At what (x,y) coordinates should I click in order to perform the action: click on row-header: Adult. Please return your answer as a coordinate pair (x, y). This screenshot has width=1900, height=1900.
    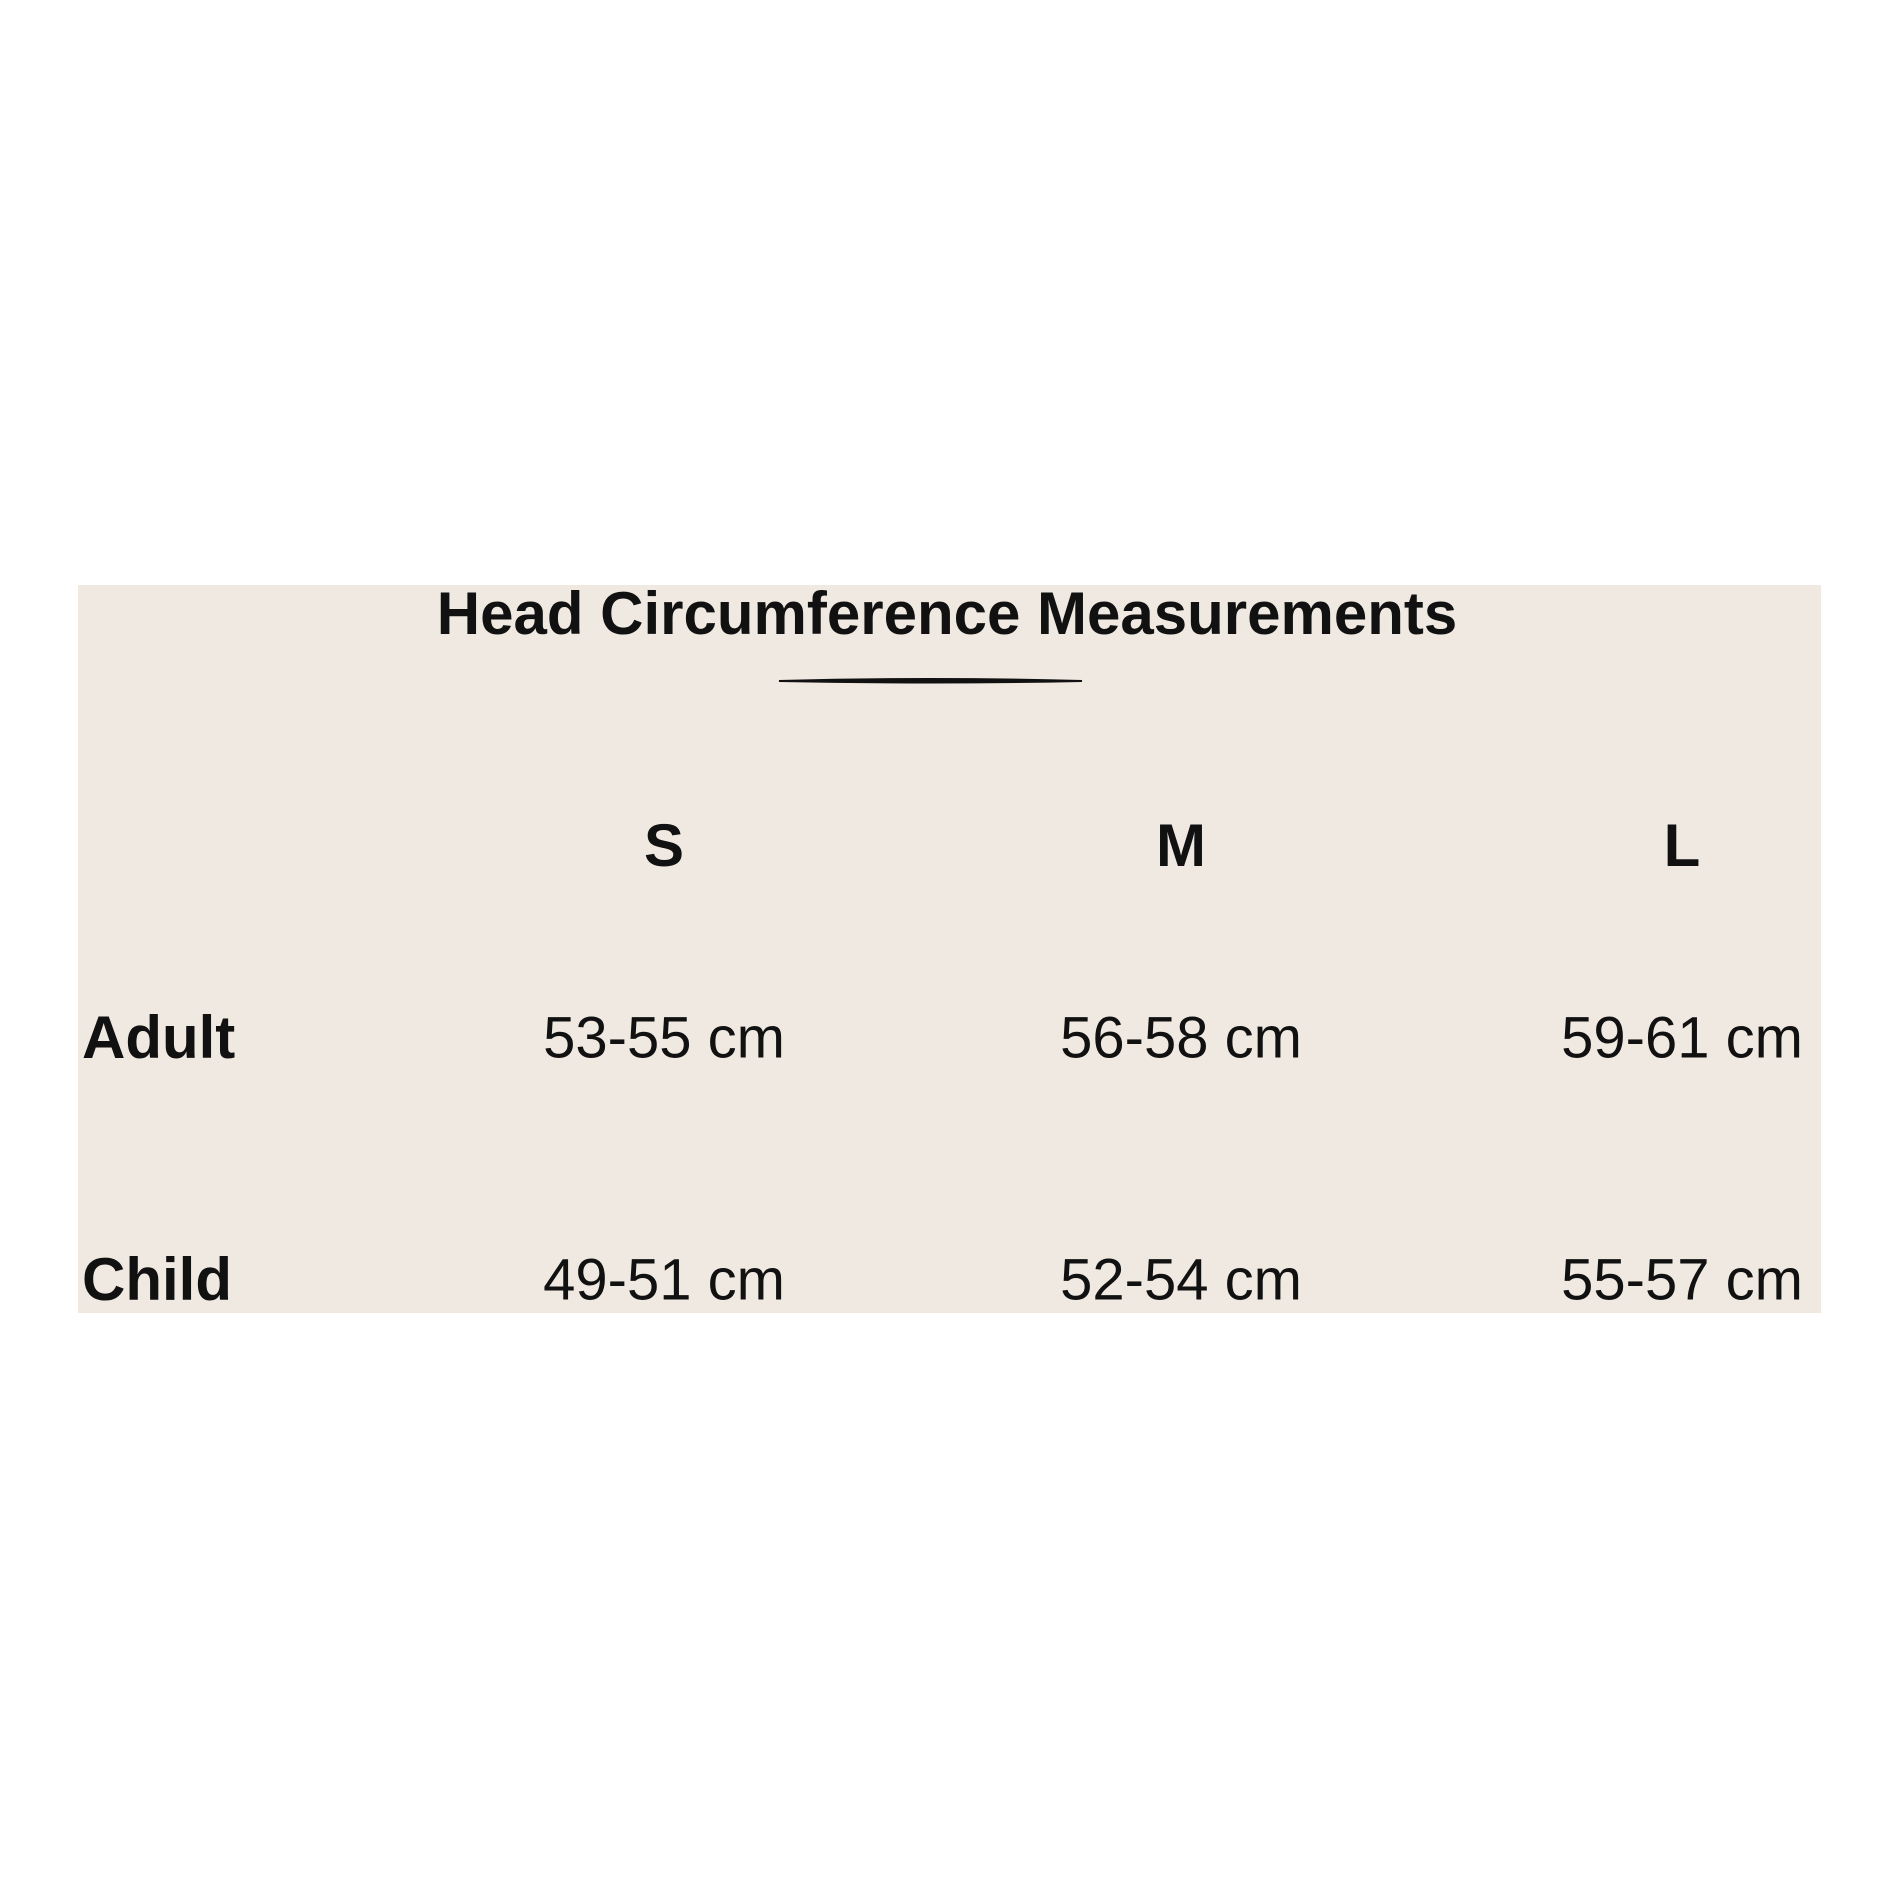
    Looking at the image, I should click on (158, 1037).